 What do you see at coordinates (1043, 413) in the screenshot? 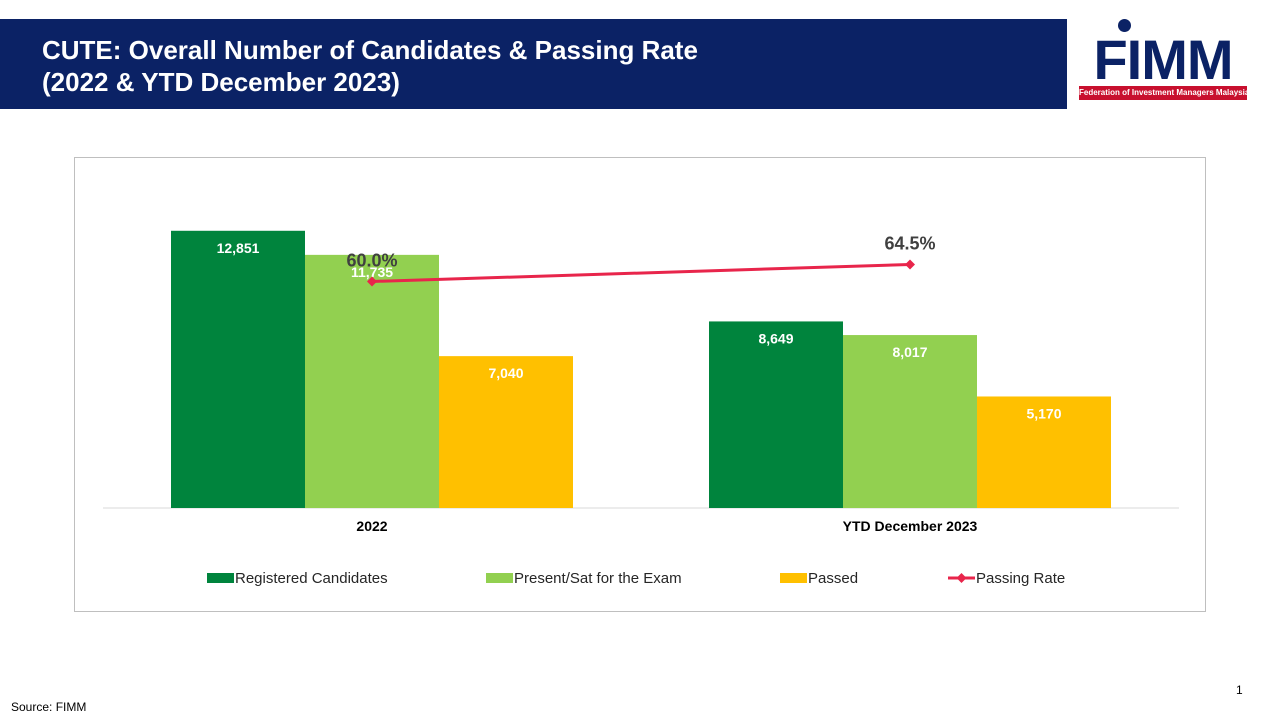
I see `bar-data-label: 5,170` at bounding box center [1043, 413].